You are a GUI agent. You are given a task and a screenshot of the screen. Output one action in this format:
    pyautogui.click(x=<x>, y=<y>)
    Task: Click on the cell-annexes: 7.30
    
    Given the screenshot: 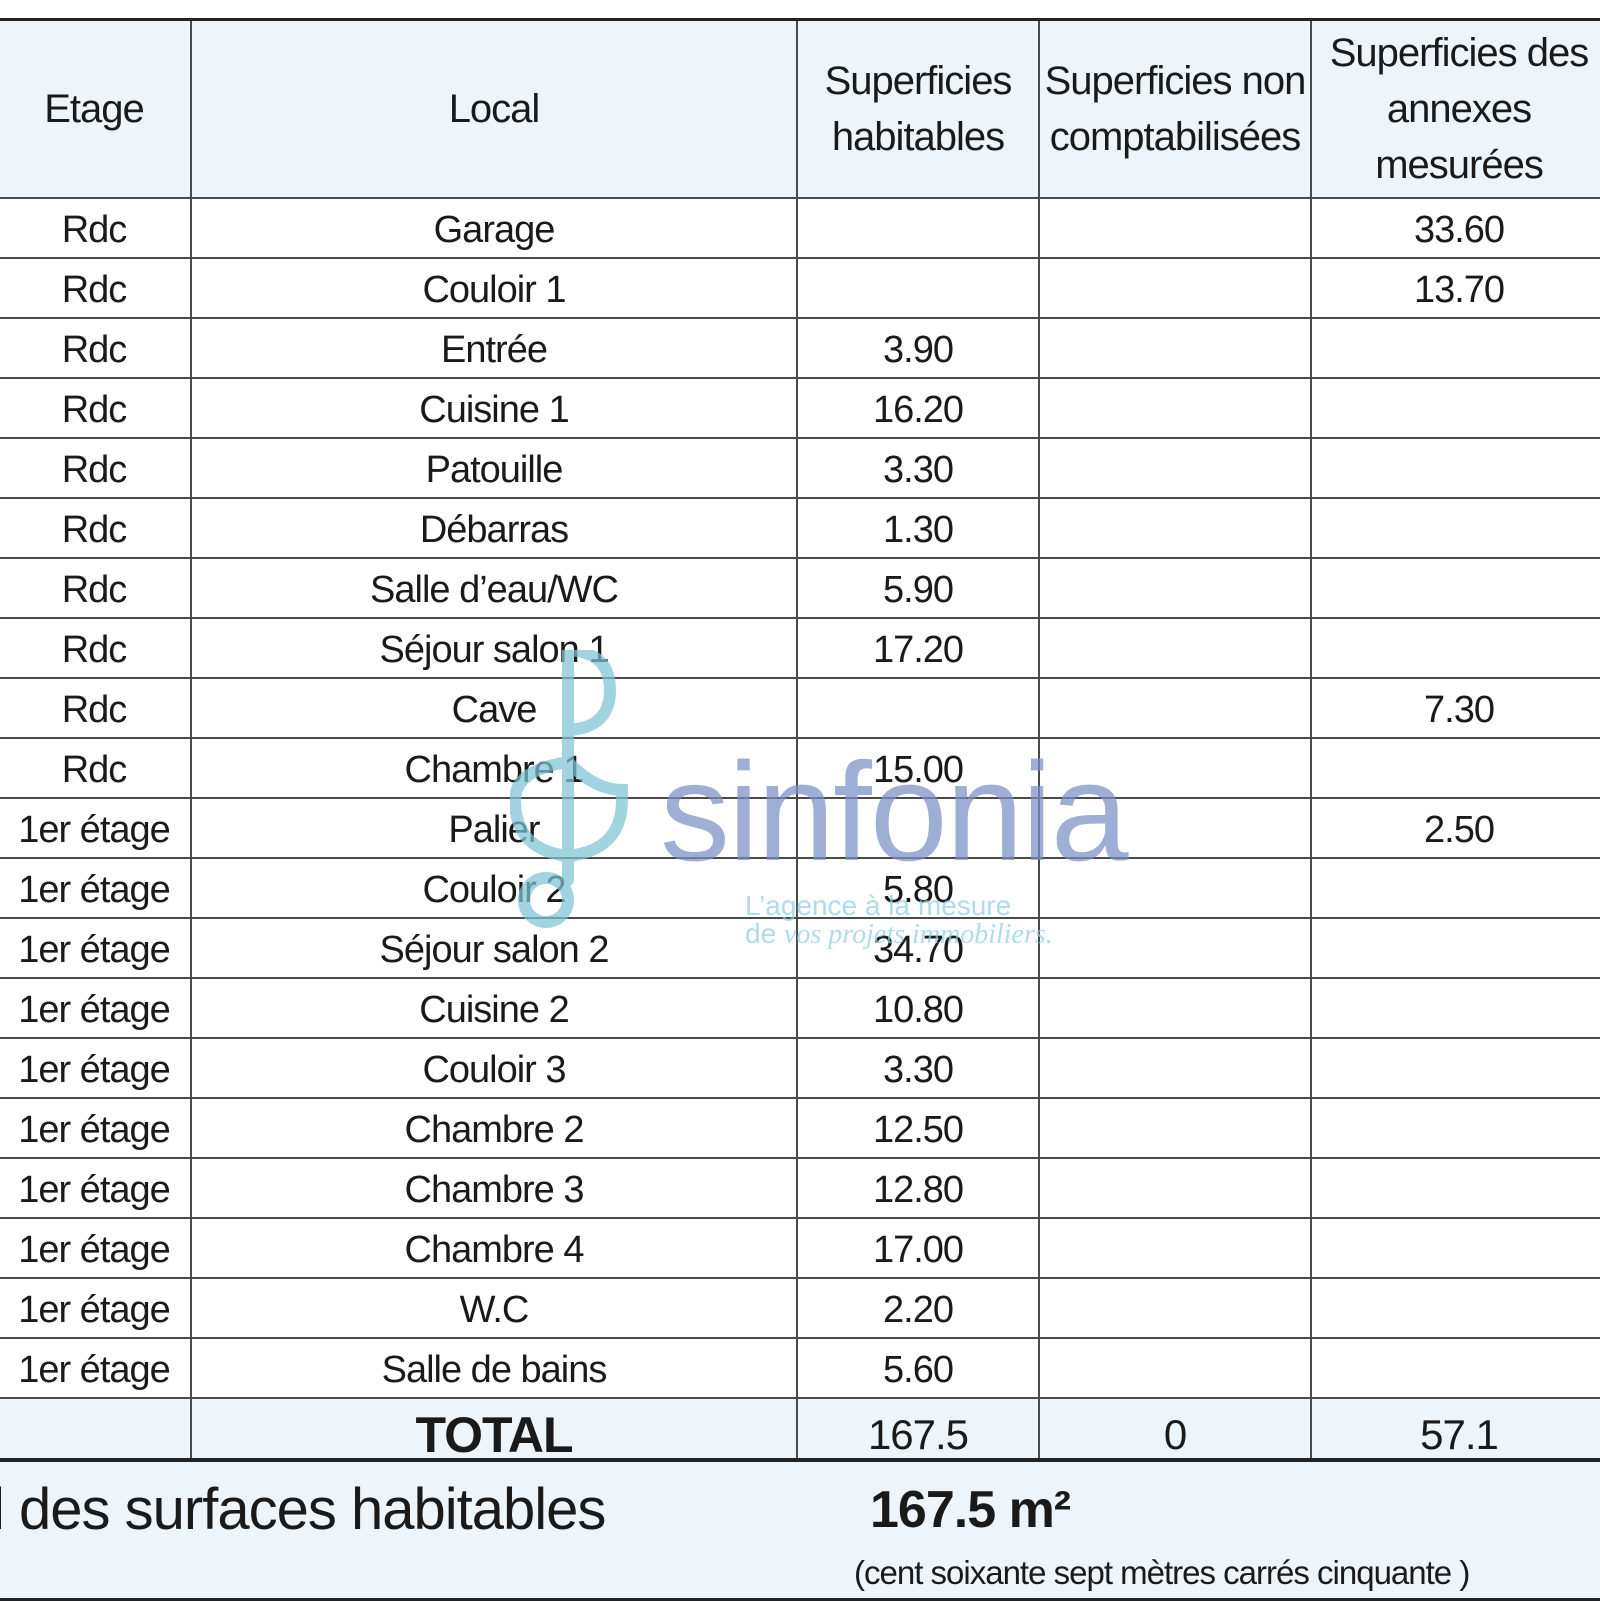 What is the action you would take?
    pyautogui.click(x=1455, y=708)
    